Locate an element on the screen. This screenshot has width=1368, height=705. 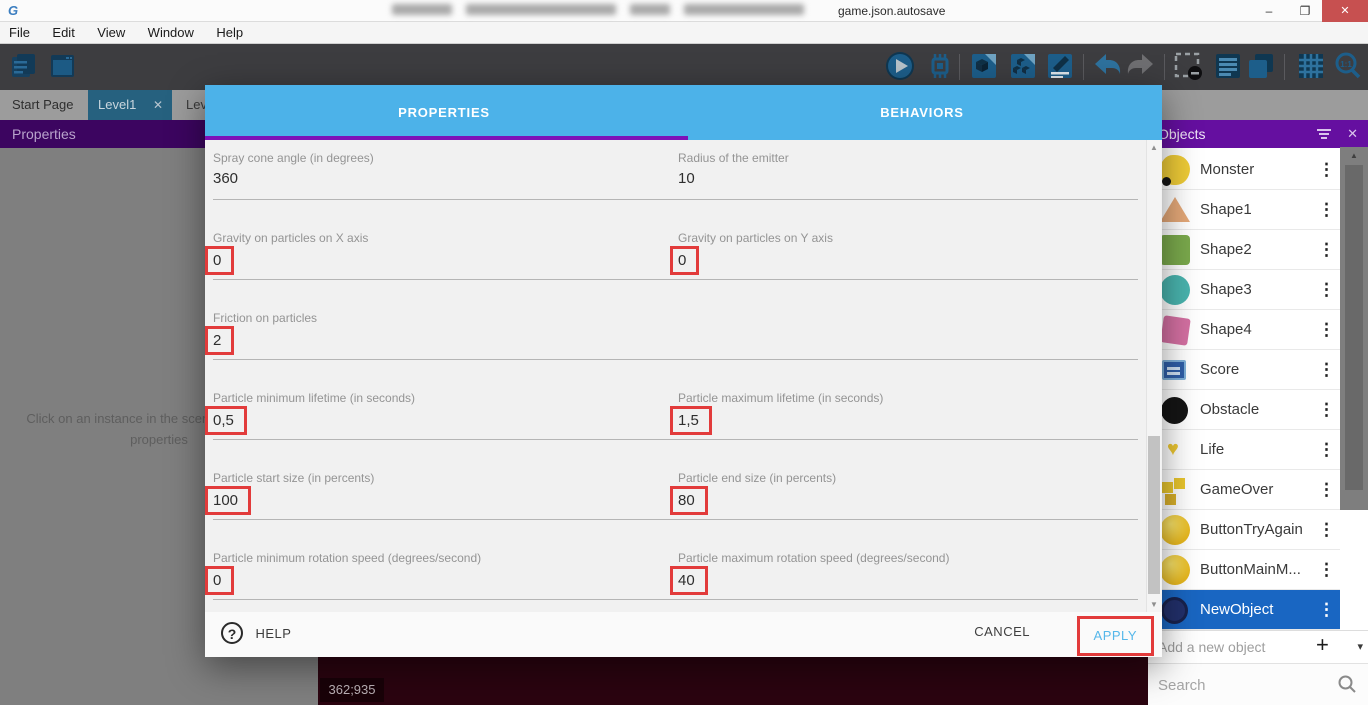
object-row-life: Life ⋮ is located at coordinates (1244, 450).